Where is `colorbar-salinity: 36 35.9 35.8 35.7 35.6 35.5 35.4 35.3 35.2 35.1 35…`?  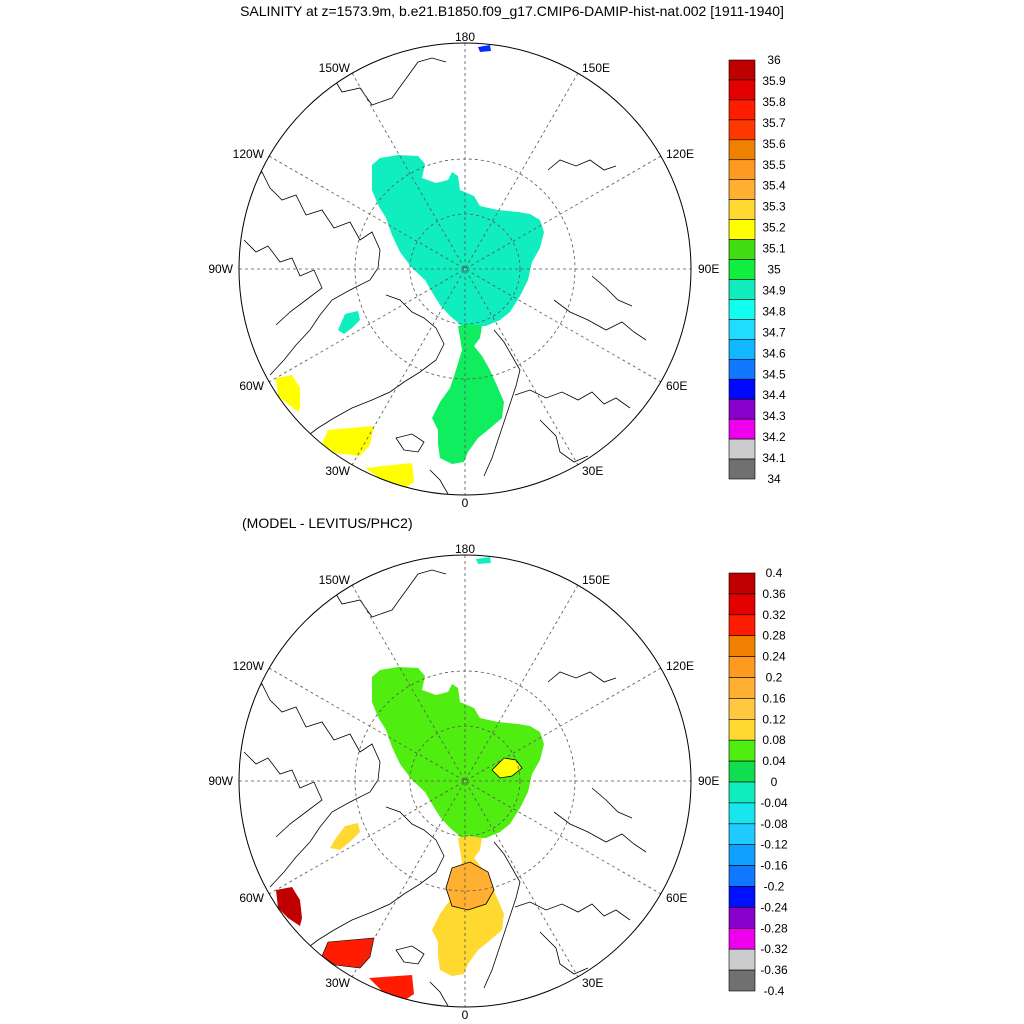 colorbar-salinity: 36 35.9 35.8 35.7 35.6 35.5 35.4 35.3 35.2 35.1 35… is located at coordinates (757, 269).